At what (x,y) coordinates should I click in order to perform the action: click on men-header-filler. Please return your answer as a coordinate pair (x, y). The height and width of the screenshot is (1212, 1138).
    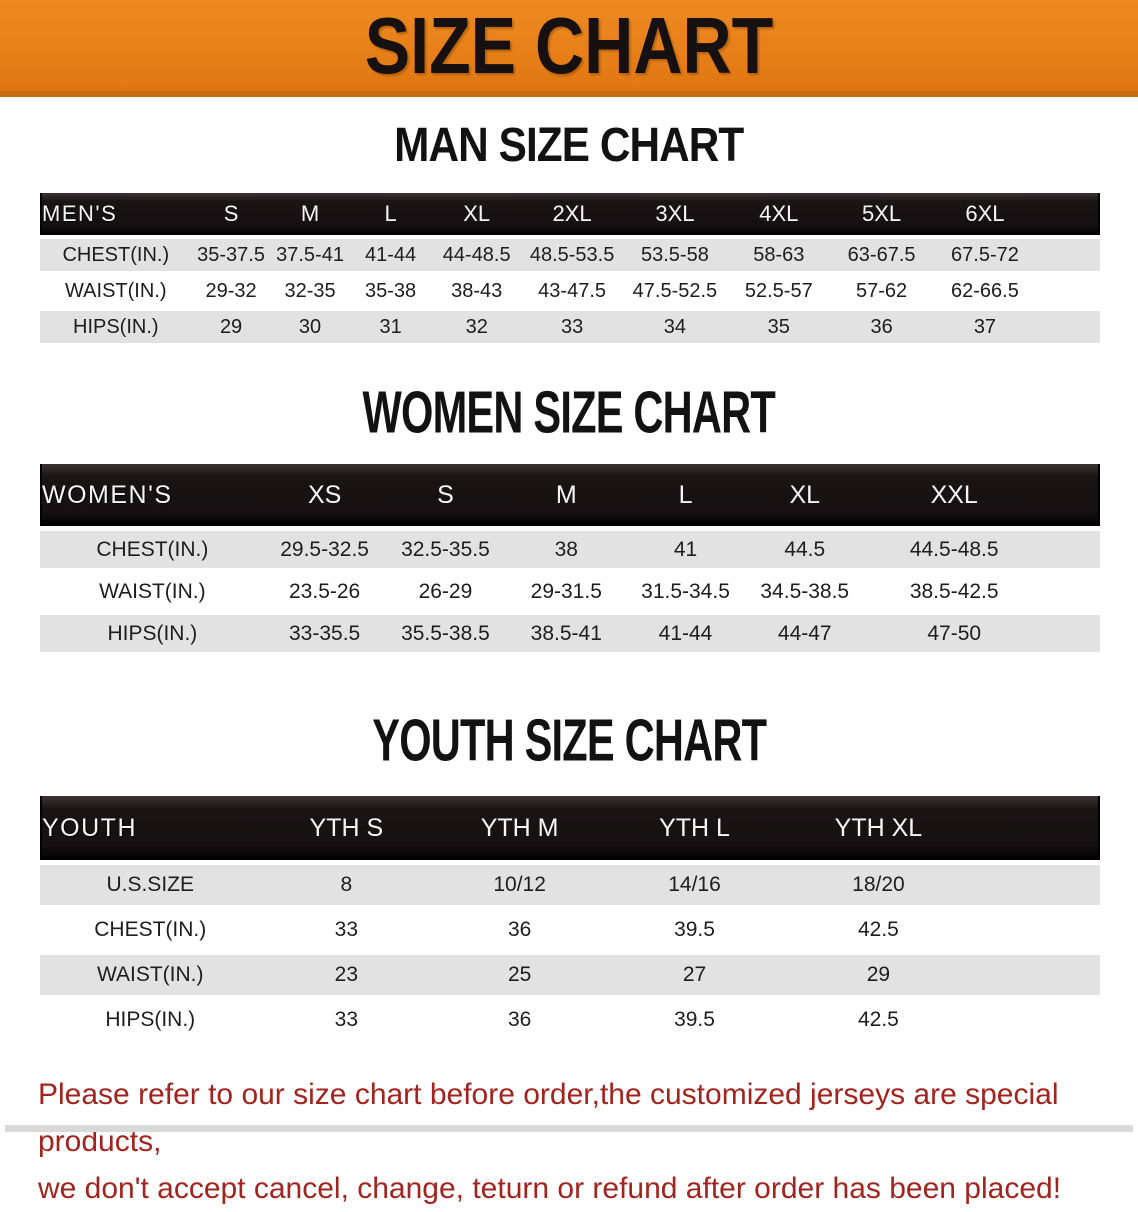
    Looking at the image, I should click on (1068, 214).